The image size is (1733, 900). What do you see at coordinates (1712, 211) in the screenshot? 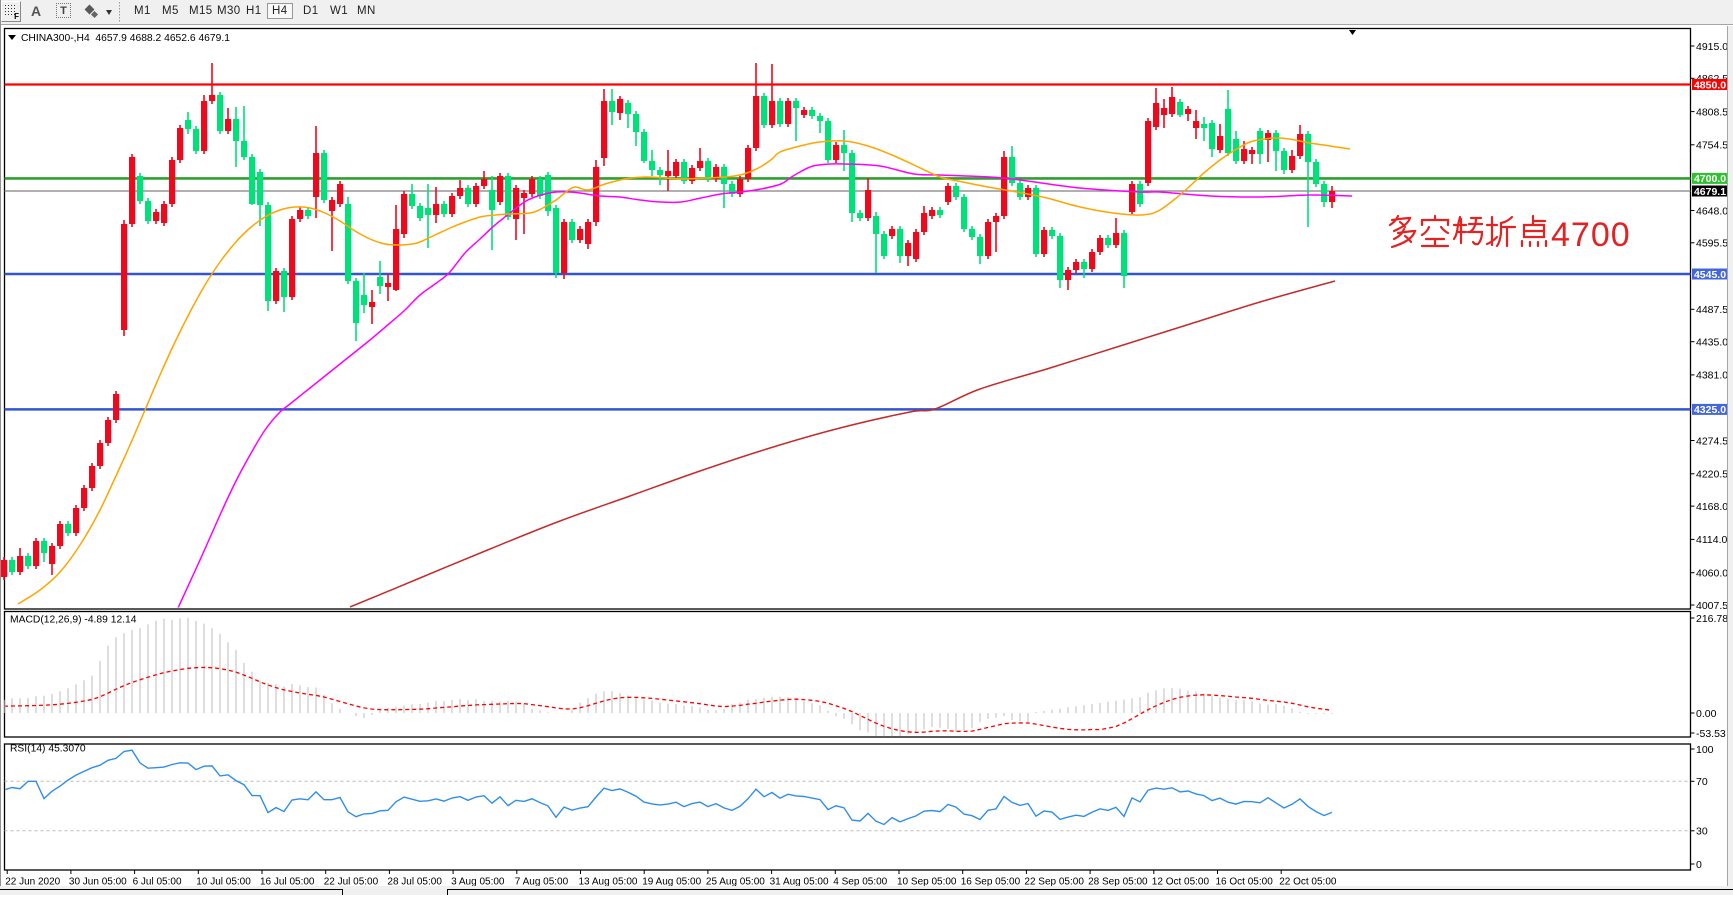
I see `svg-text: 4648.0` at bounding box center [1712, 211].